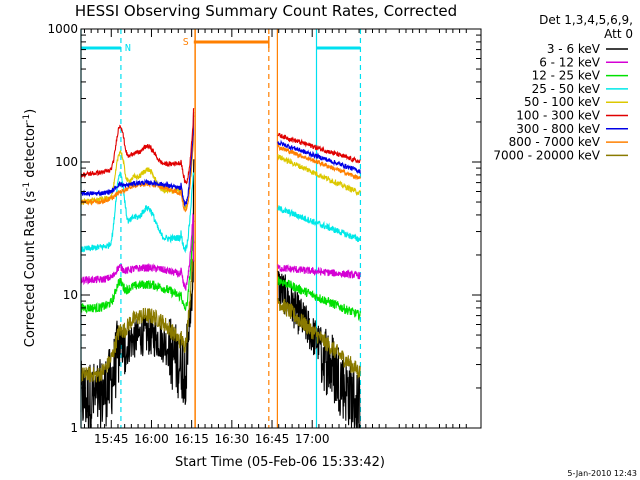 The height and width of the screenshot is (480, 640). I want to click on series-line-magenta-seg1, so click(319, 271).